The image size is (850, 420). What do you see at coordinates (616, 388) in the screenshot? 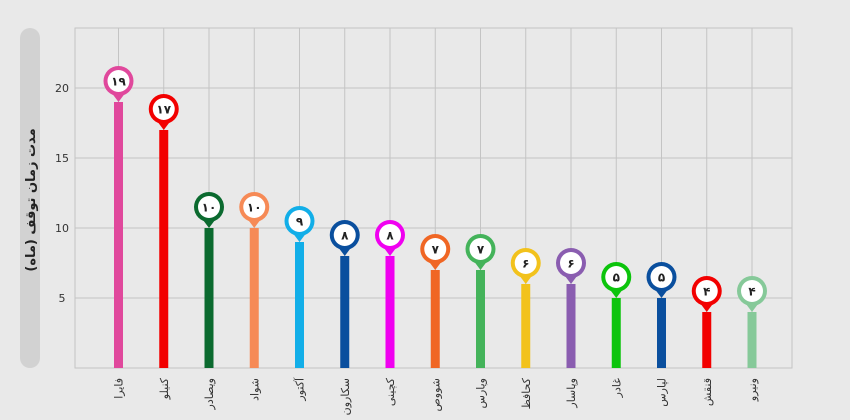
I see `x-tick-label: غادر` at bounding box center [616, 388].